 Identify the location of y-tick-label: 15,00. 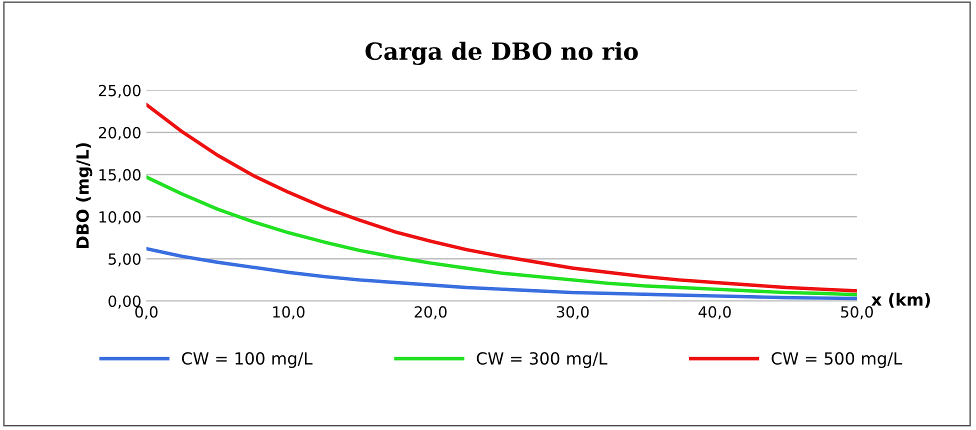
(120, 175).